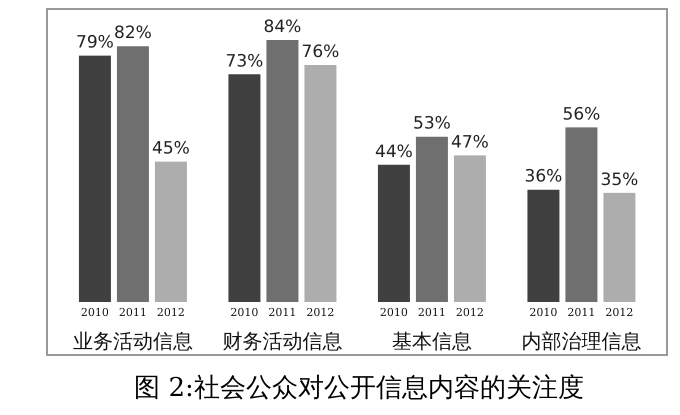 This screenshot has height=415, width=680. I want to click on x-tick-label: 内部治理信息, so click(581, 341).